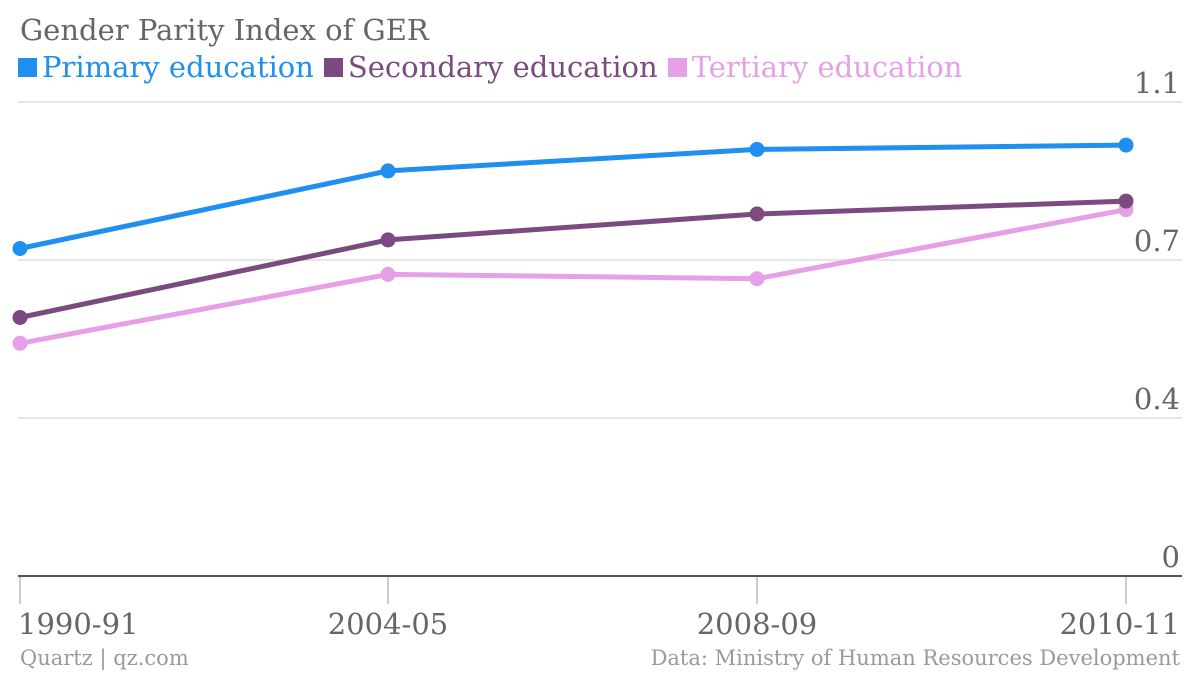 This screenshot has width=1200, height=676. What do you see at coordinates (27, 67) in the screenshot?
I see `legend-swatch-primary` at bounding box center [27, 67].